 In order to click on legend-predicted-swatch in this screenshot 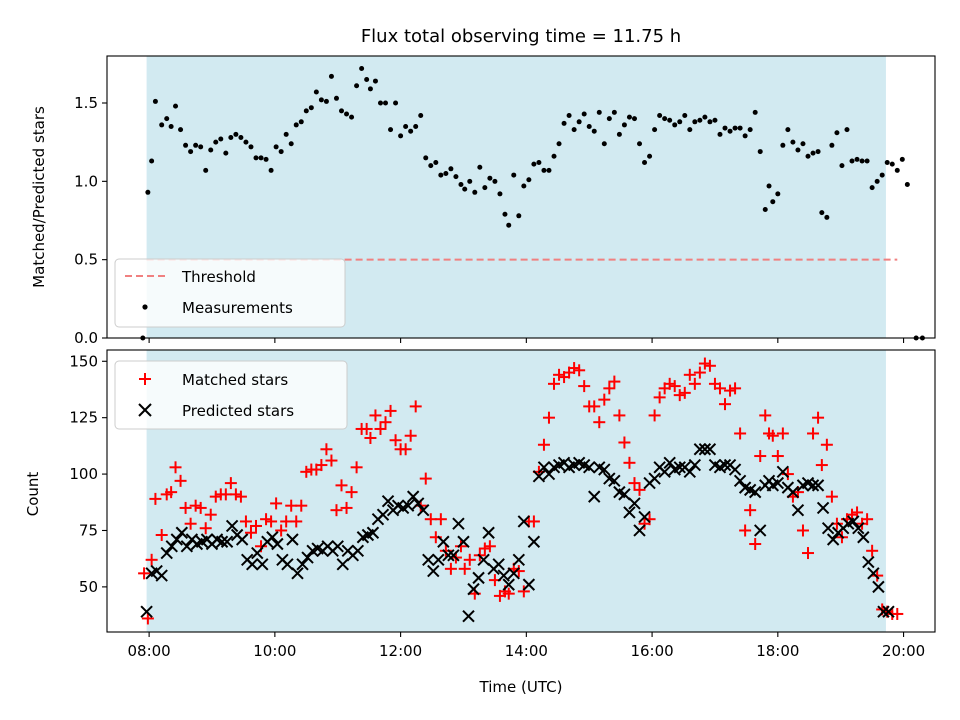, I will do `click(145, 410)`.